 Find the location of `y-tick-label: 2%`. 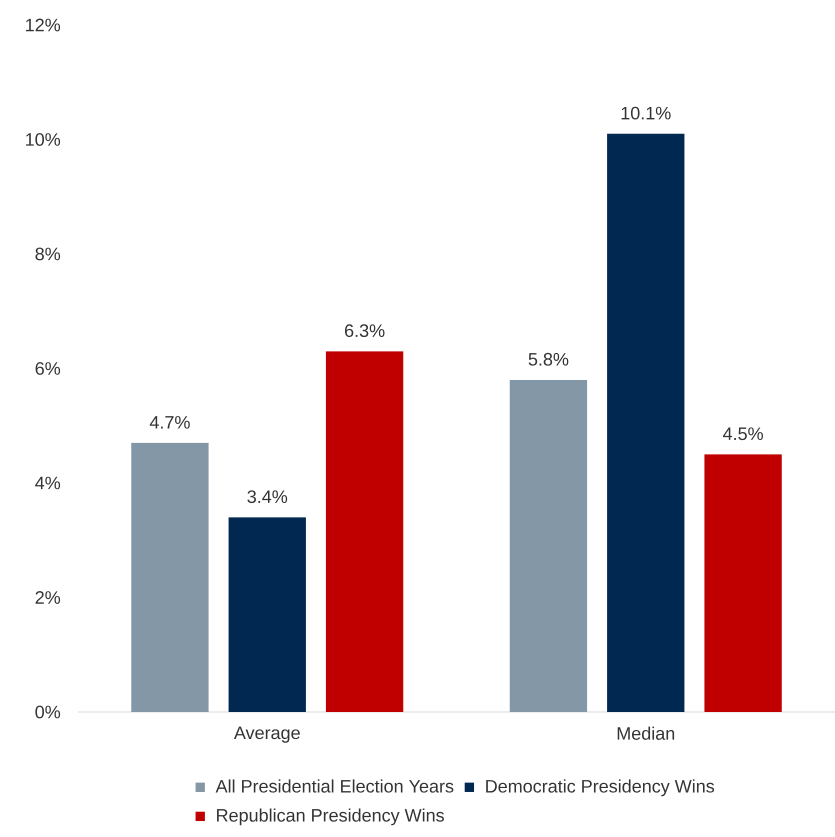

y-tick-label: 2% is located at coordinates (48, 597).